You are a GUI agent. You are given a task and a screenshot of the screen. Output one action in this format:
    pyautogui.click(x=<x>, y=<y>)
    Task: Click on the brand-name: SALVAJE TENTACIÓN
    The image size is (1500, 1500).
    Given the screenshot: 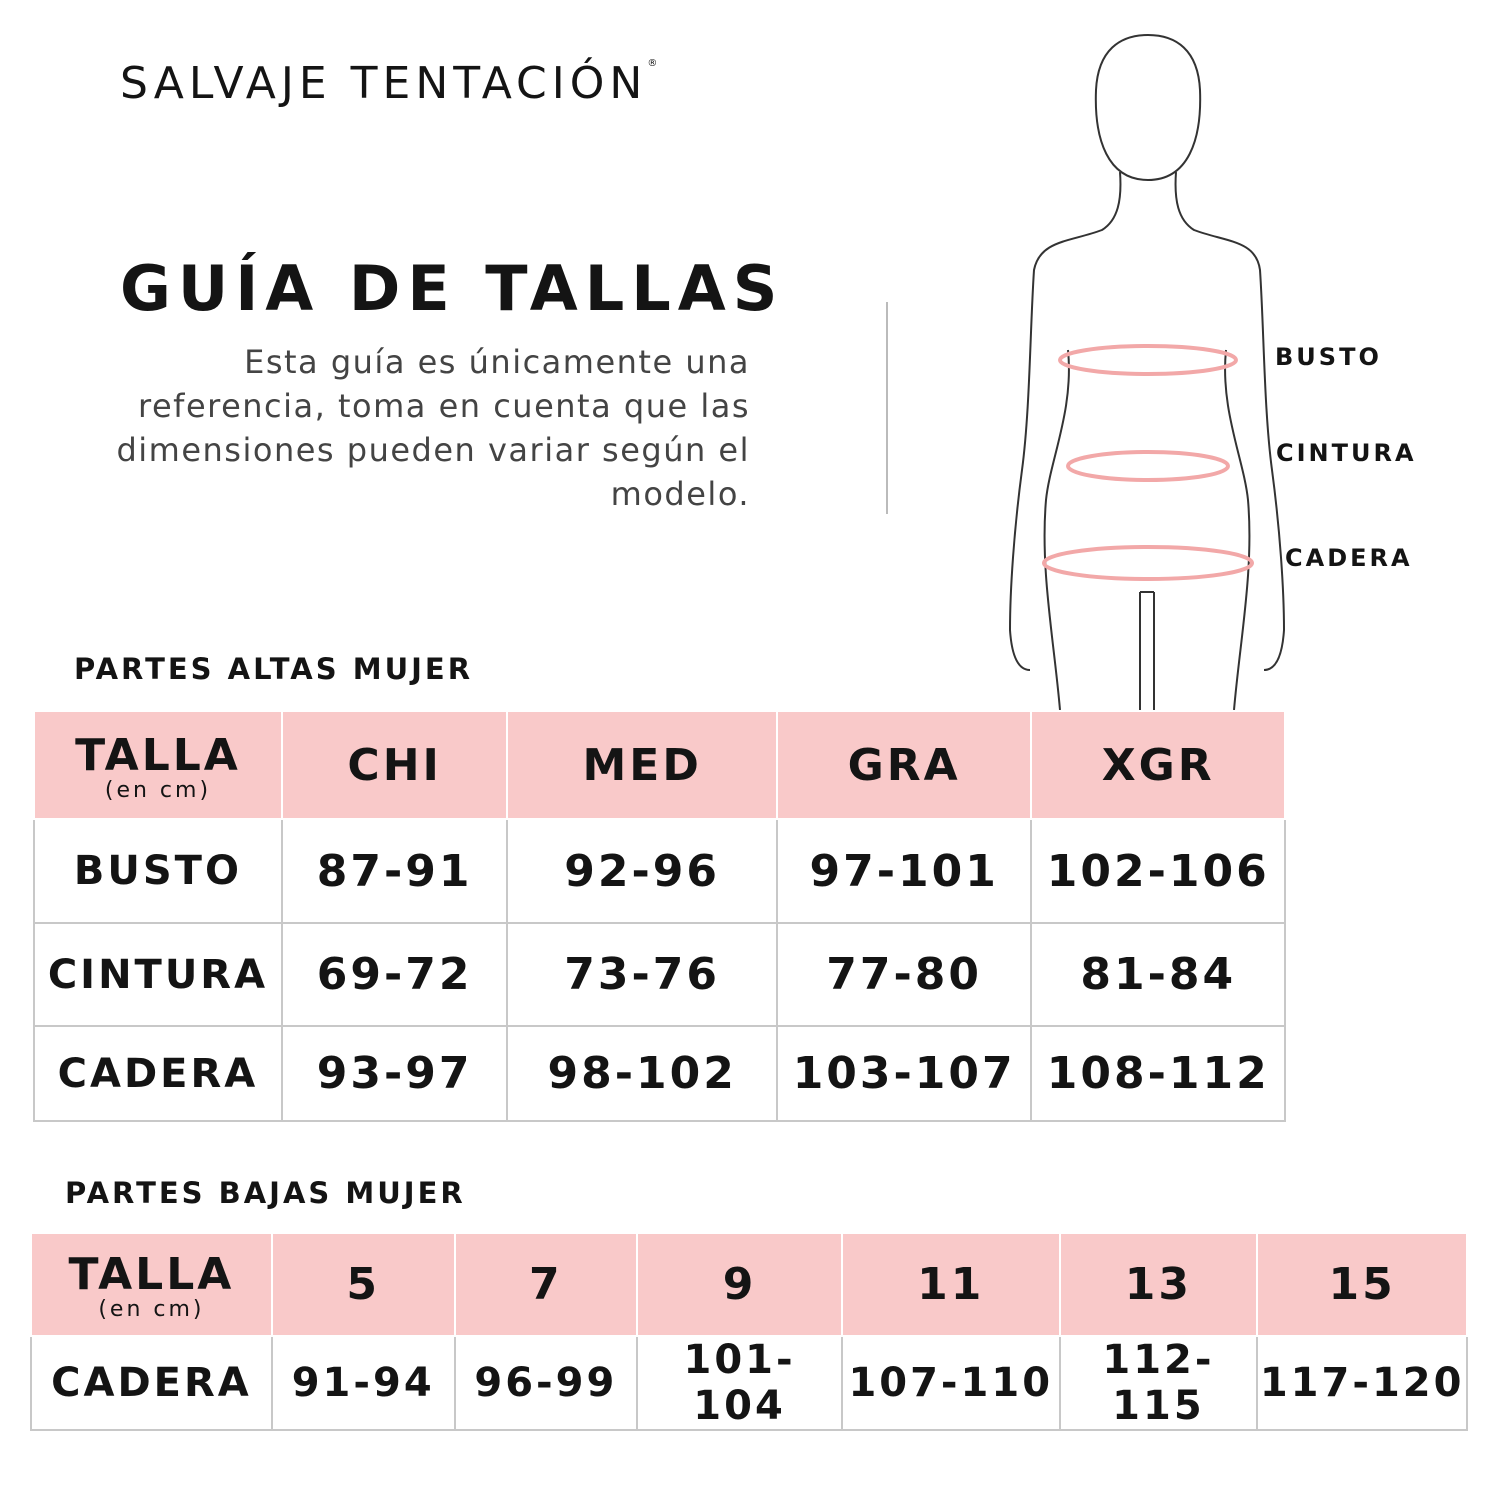 What is the action you would take?
    pyautogui.click(x=384, y=83)
    